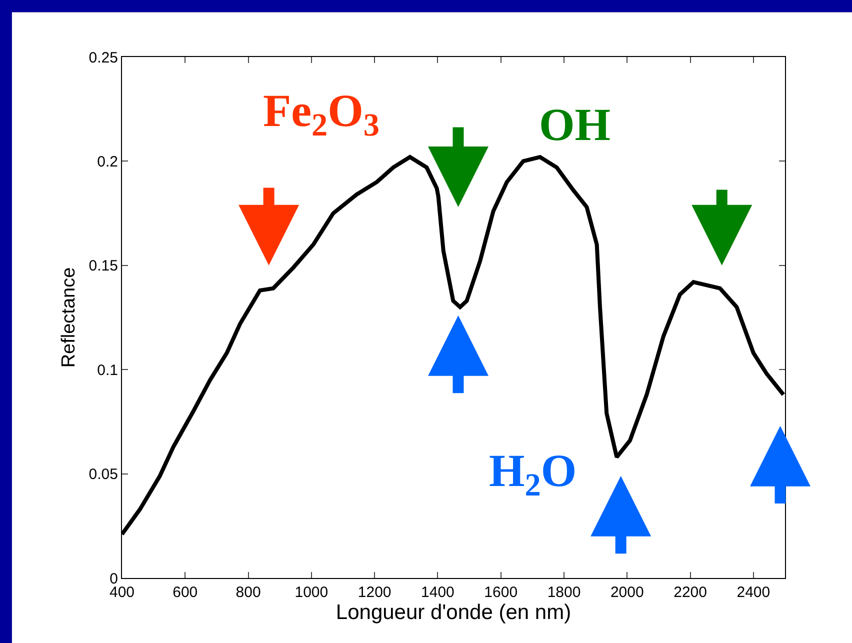  Describe the element at coordinates (753, 592) in the screenshot. I see `x-tick-label: 2400` at that location.